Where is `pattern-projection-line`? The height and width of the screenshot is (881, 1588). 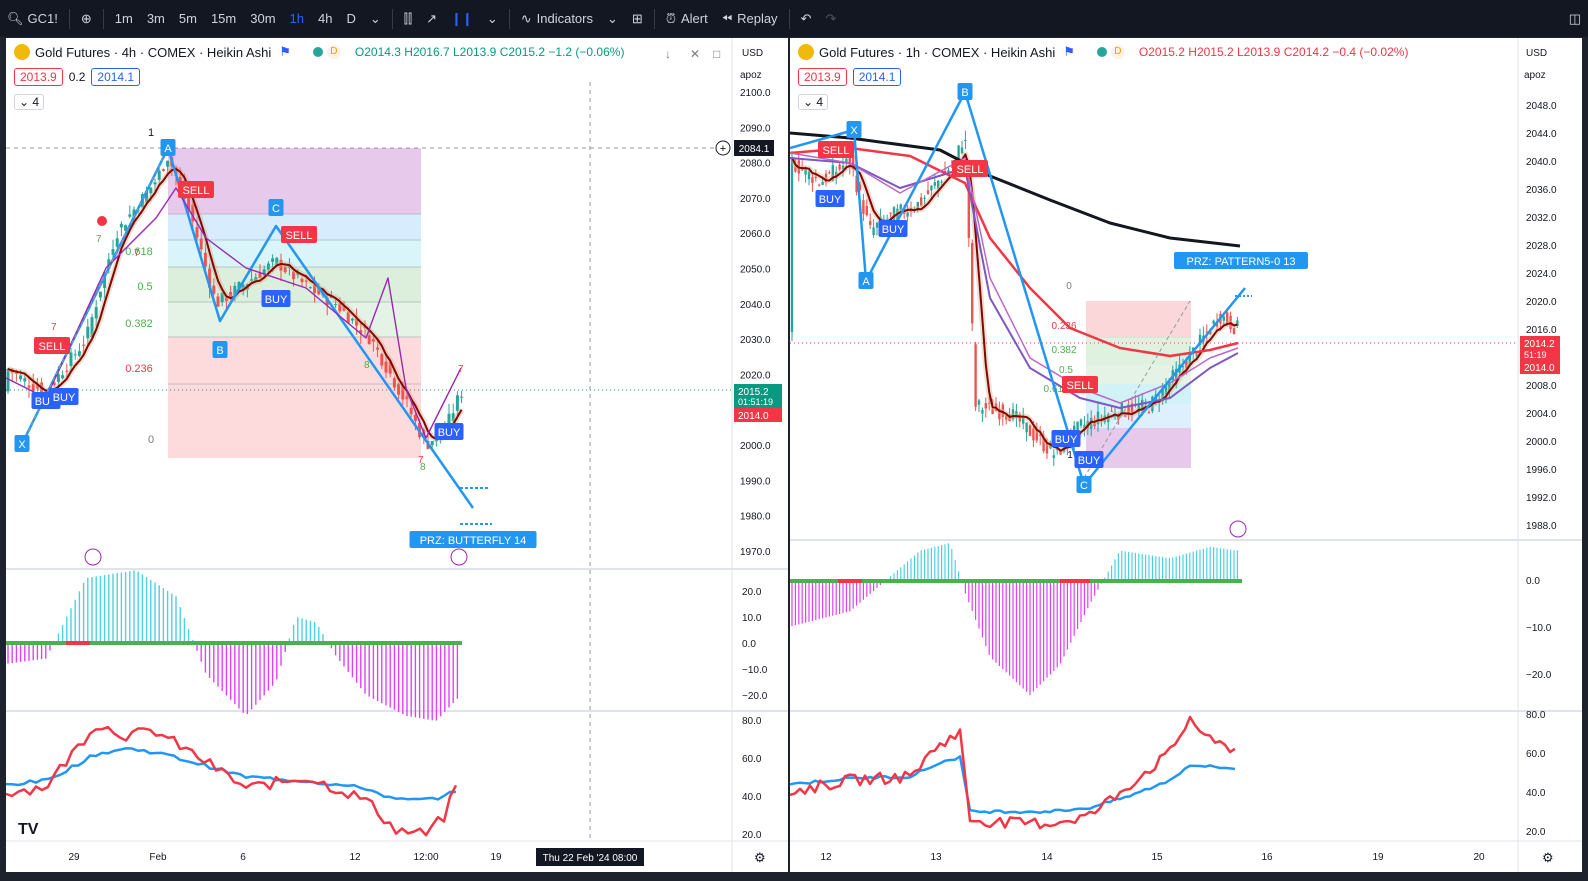
pattern-projection-line is located at coordinates (234, 313).